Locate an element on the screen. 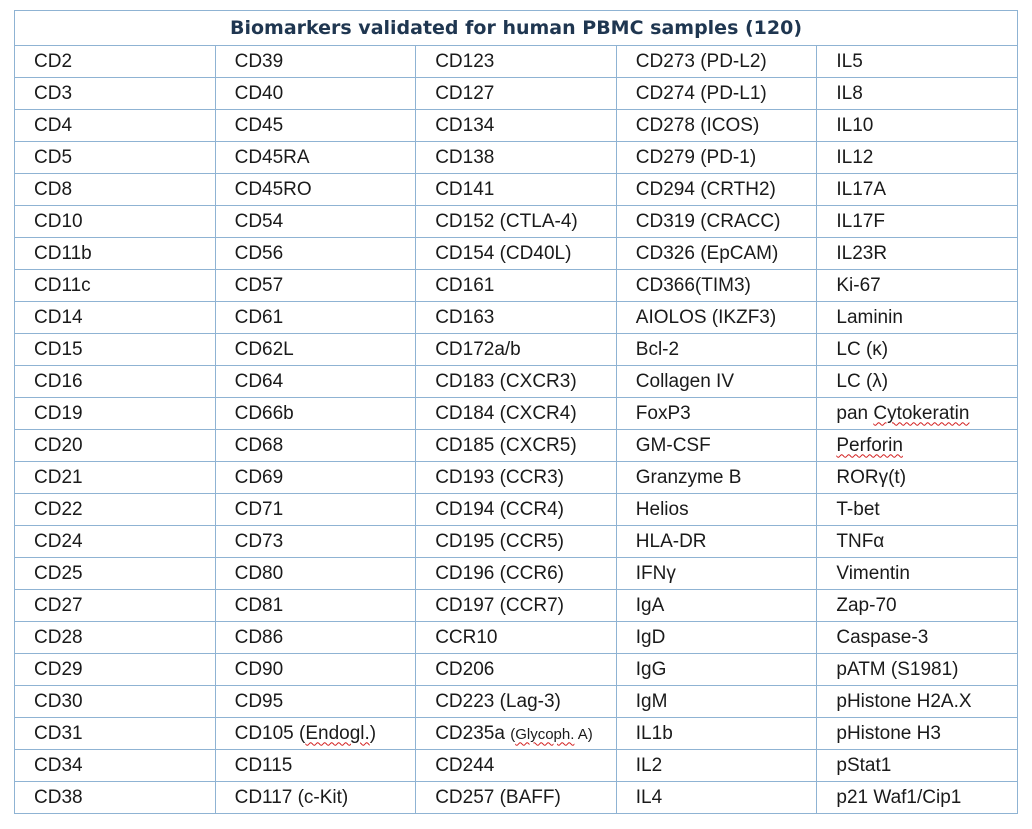 This screenshot has width=1032, height=829. biomarker-cell: CD257 (BAFF) is located at coordinates (516, 797).